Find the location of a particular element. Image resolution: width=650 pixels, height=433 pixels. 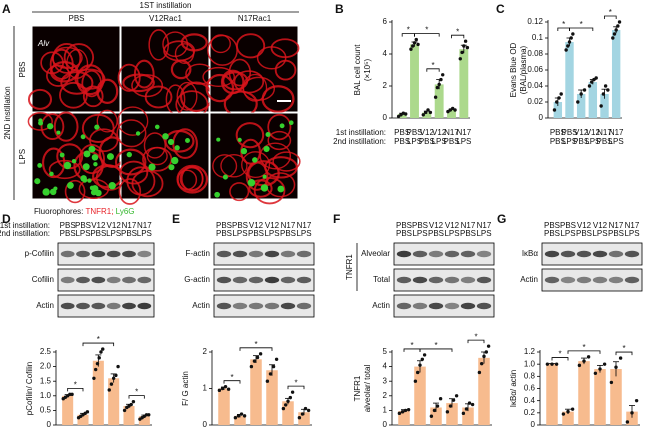

x-row-label: 2nd instillation: is located at coordinates (25, 233).